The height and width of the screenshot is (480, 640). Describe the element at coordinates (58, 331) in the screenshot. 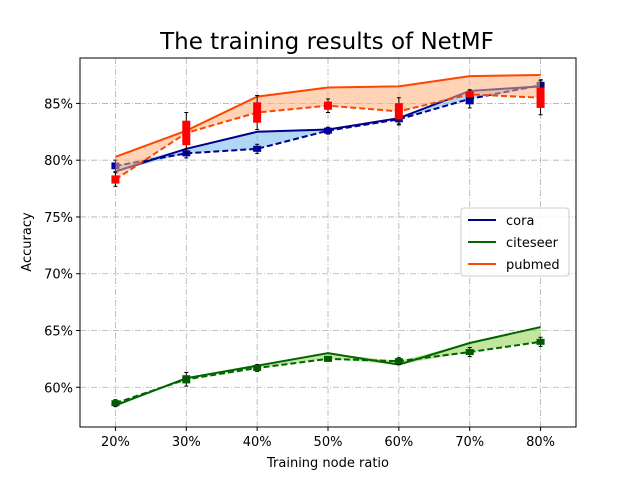

I see `y-tick-label-1: 65%` at that location.